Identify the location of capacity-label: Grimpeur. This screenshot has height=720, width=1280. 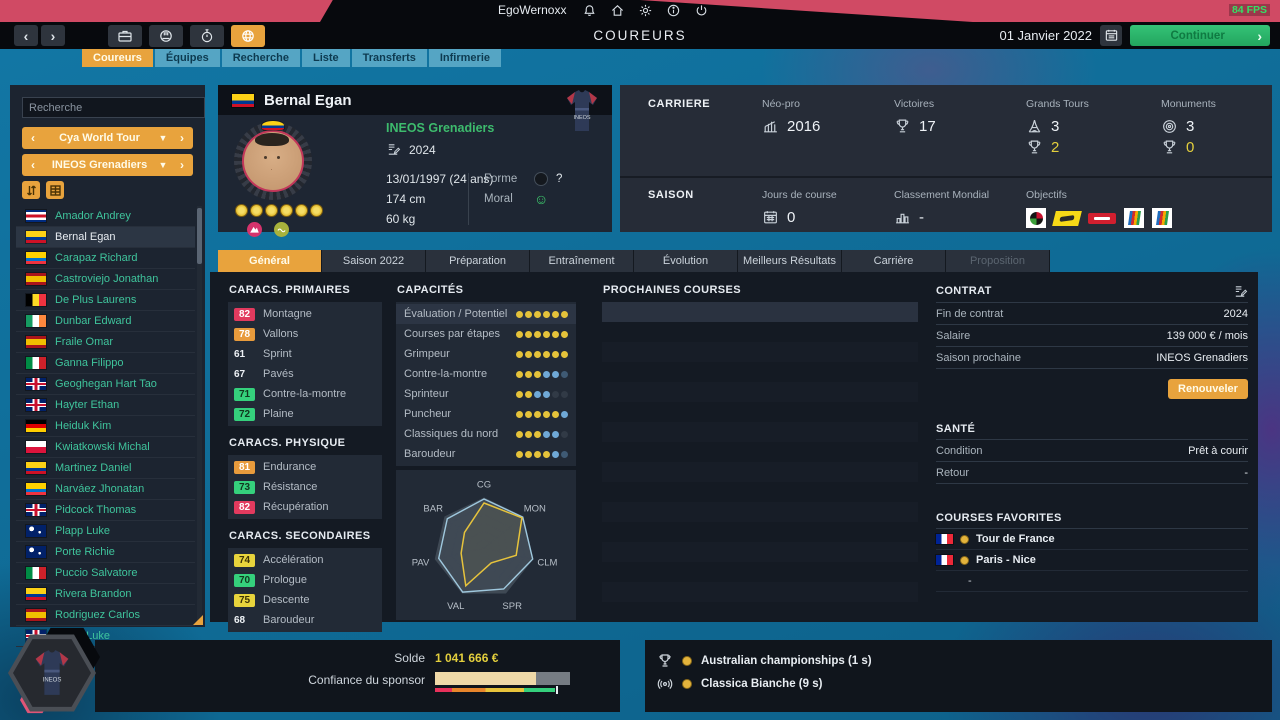
(427, 354).